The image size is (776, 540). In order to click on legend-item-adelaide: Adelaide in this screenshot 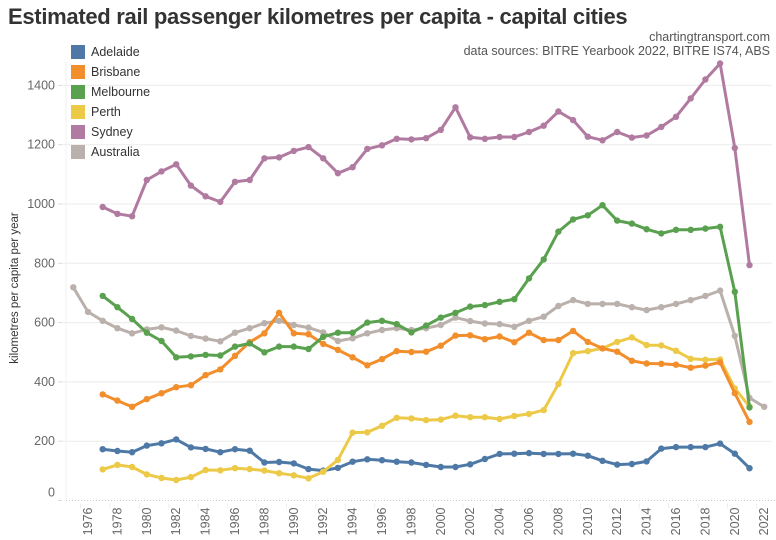, I will do `click(110, 52)`.